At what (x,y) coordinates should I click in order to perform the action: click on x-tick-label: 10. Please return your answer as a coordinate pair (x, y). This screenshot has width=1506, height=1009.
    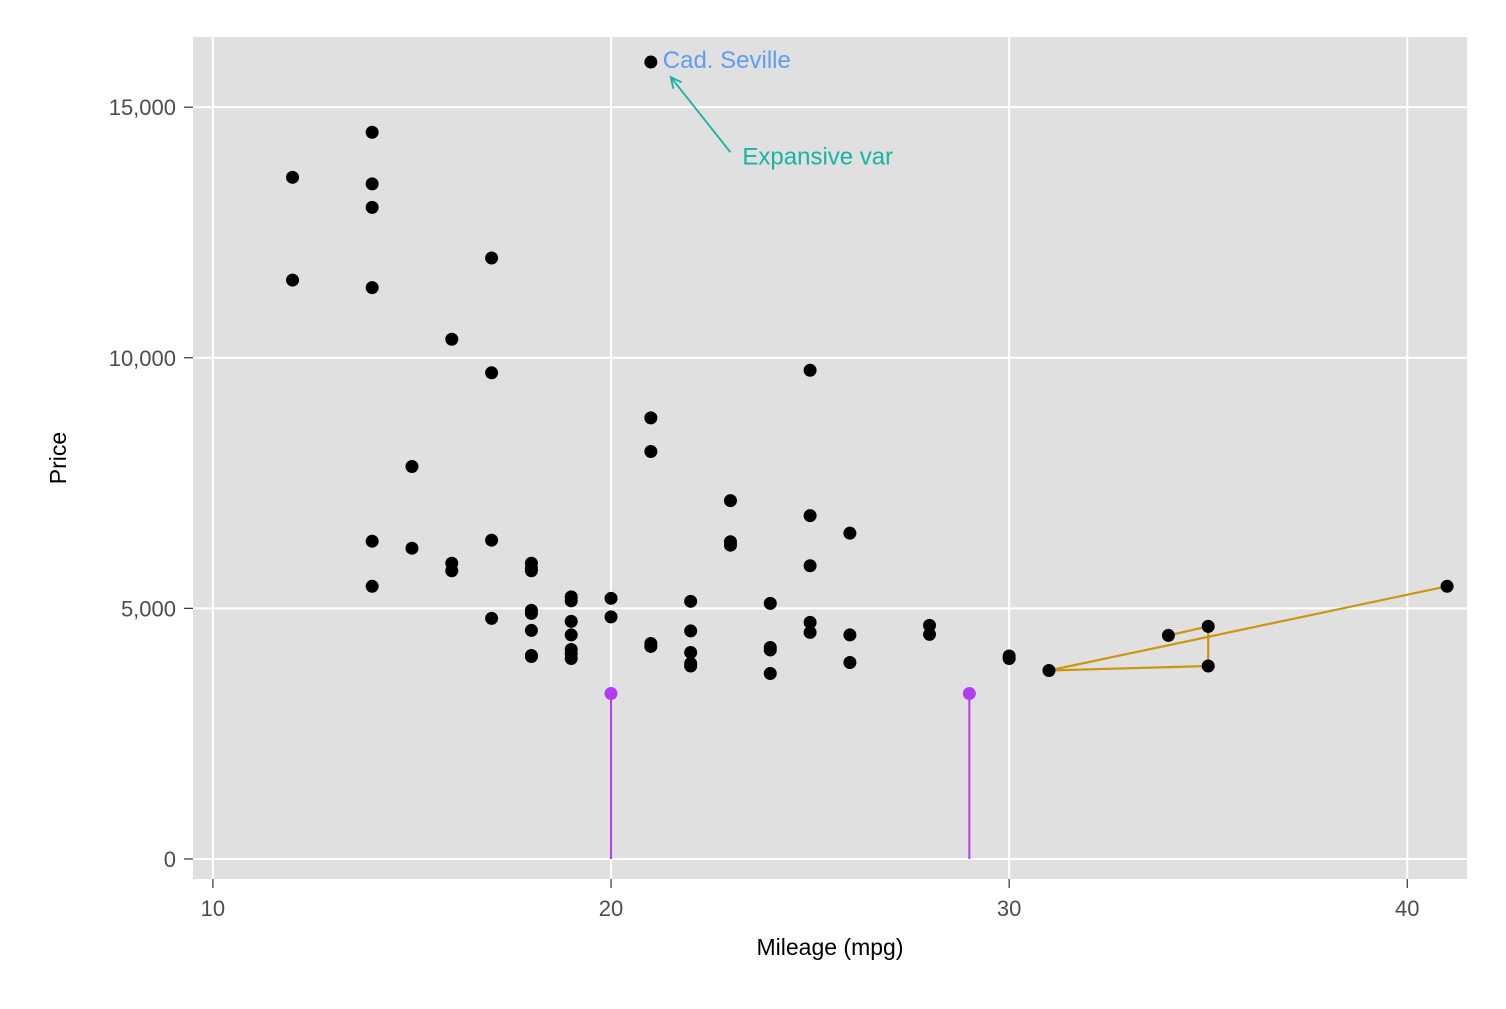
    Looking at the image, I should click on (213, 908).